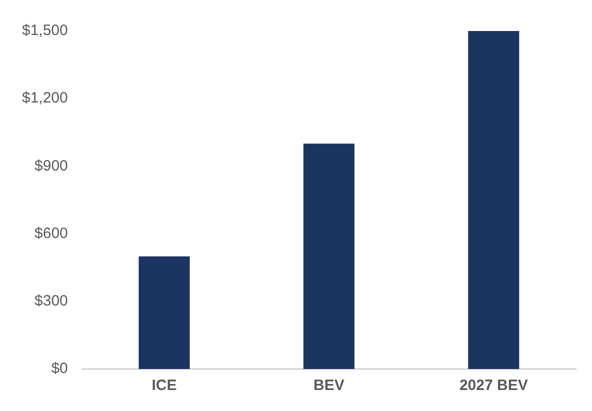  I want to click on y-tick-label: $0, so click(59, 369).